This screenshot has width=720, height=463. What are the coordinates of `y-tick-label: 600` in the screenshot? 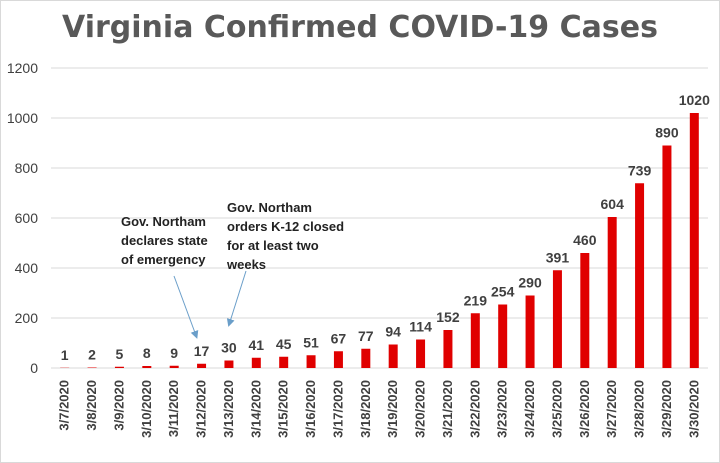 It's located at (27, 218).